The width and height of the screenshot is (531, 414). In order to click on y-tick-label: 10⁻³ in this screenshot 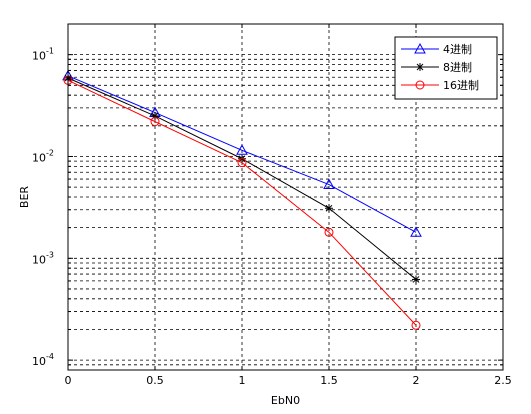, I will do `click(43, 258)`.